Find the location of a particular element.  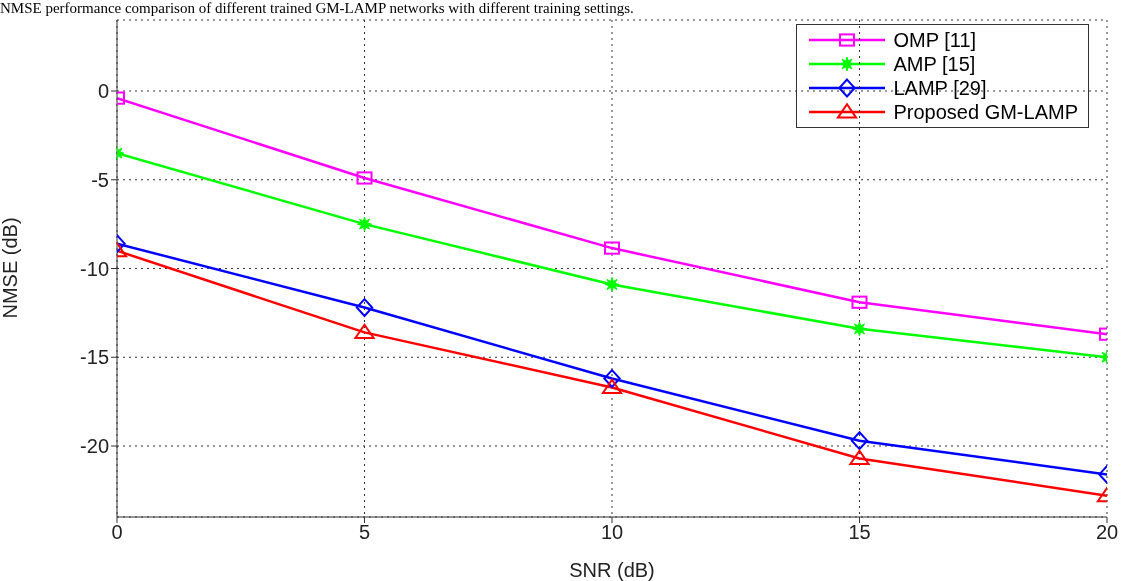

x-tick-label: 20 is located at coordinates (1107, 532).